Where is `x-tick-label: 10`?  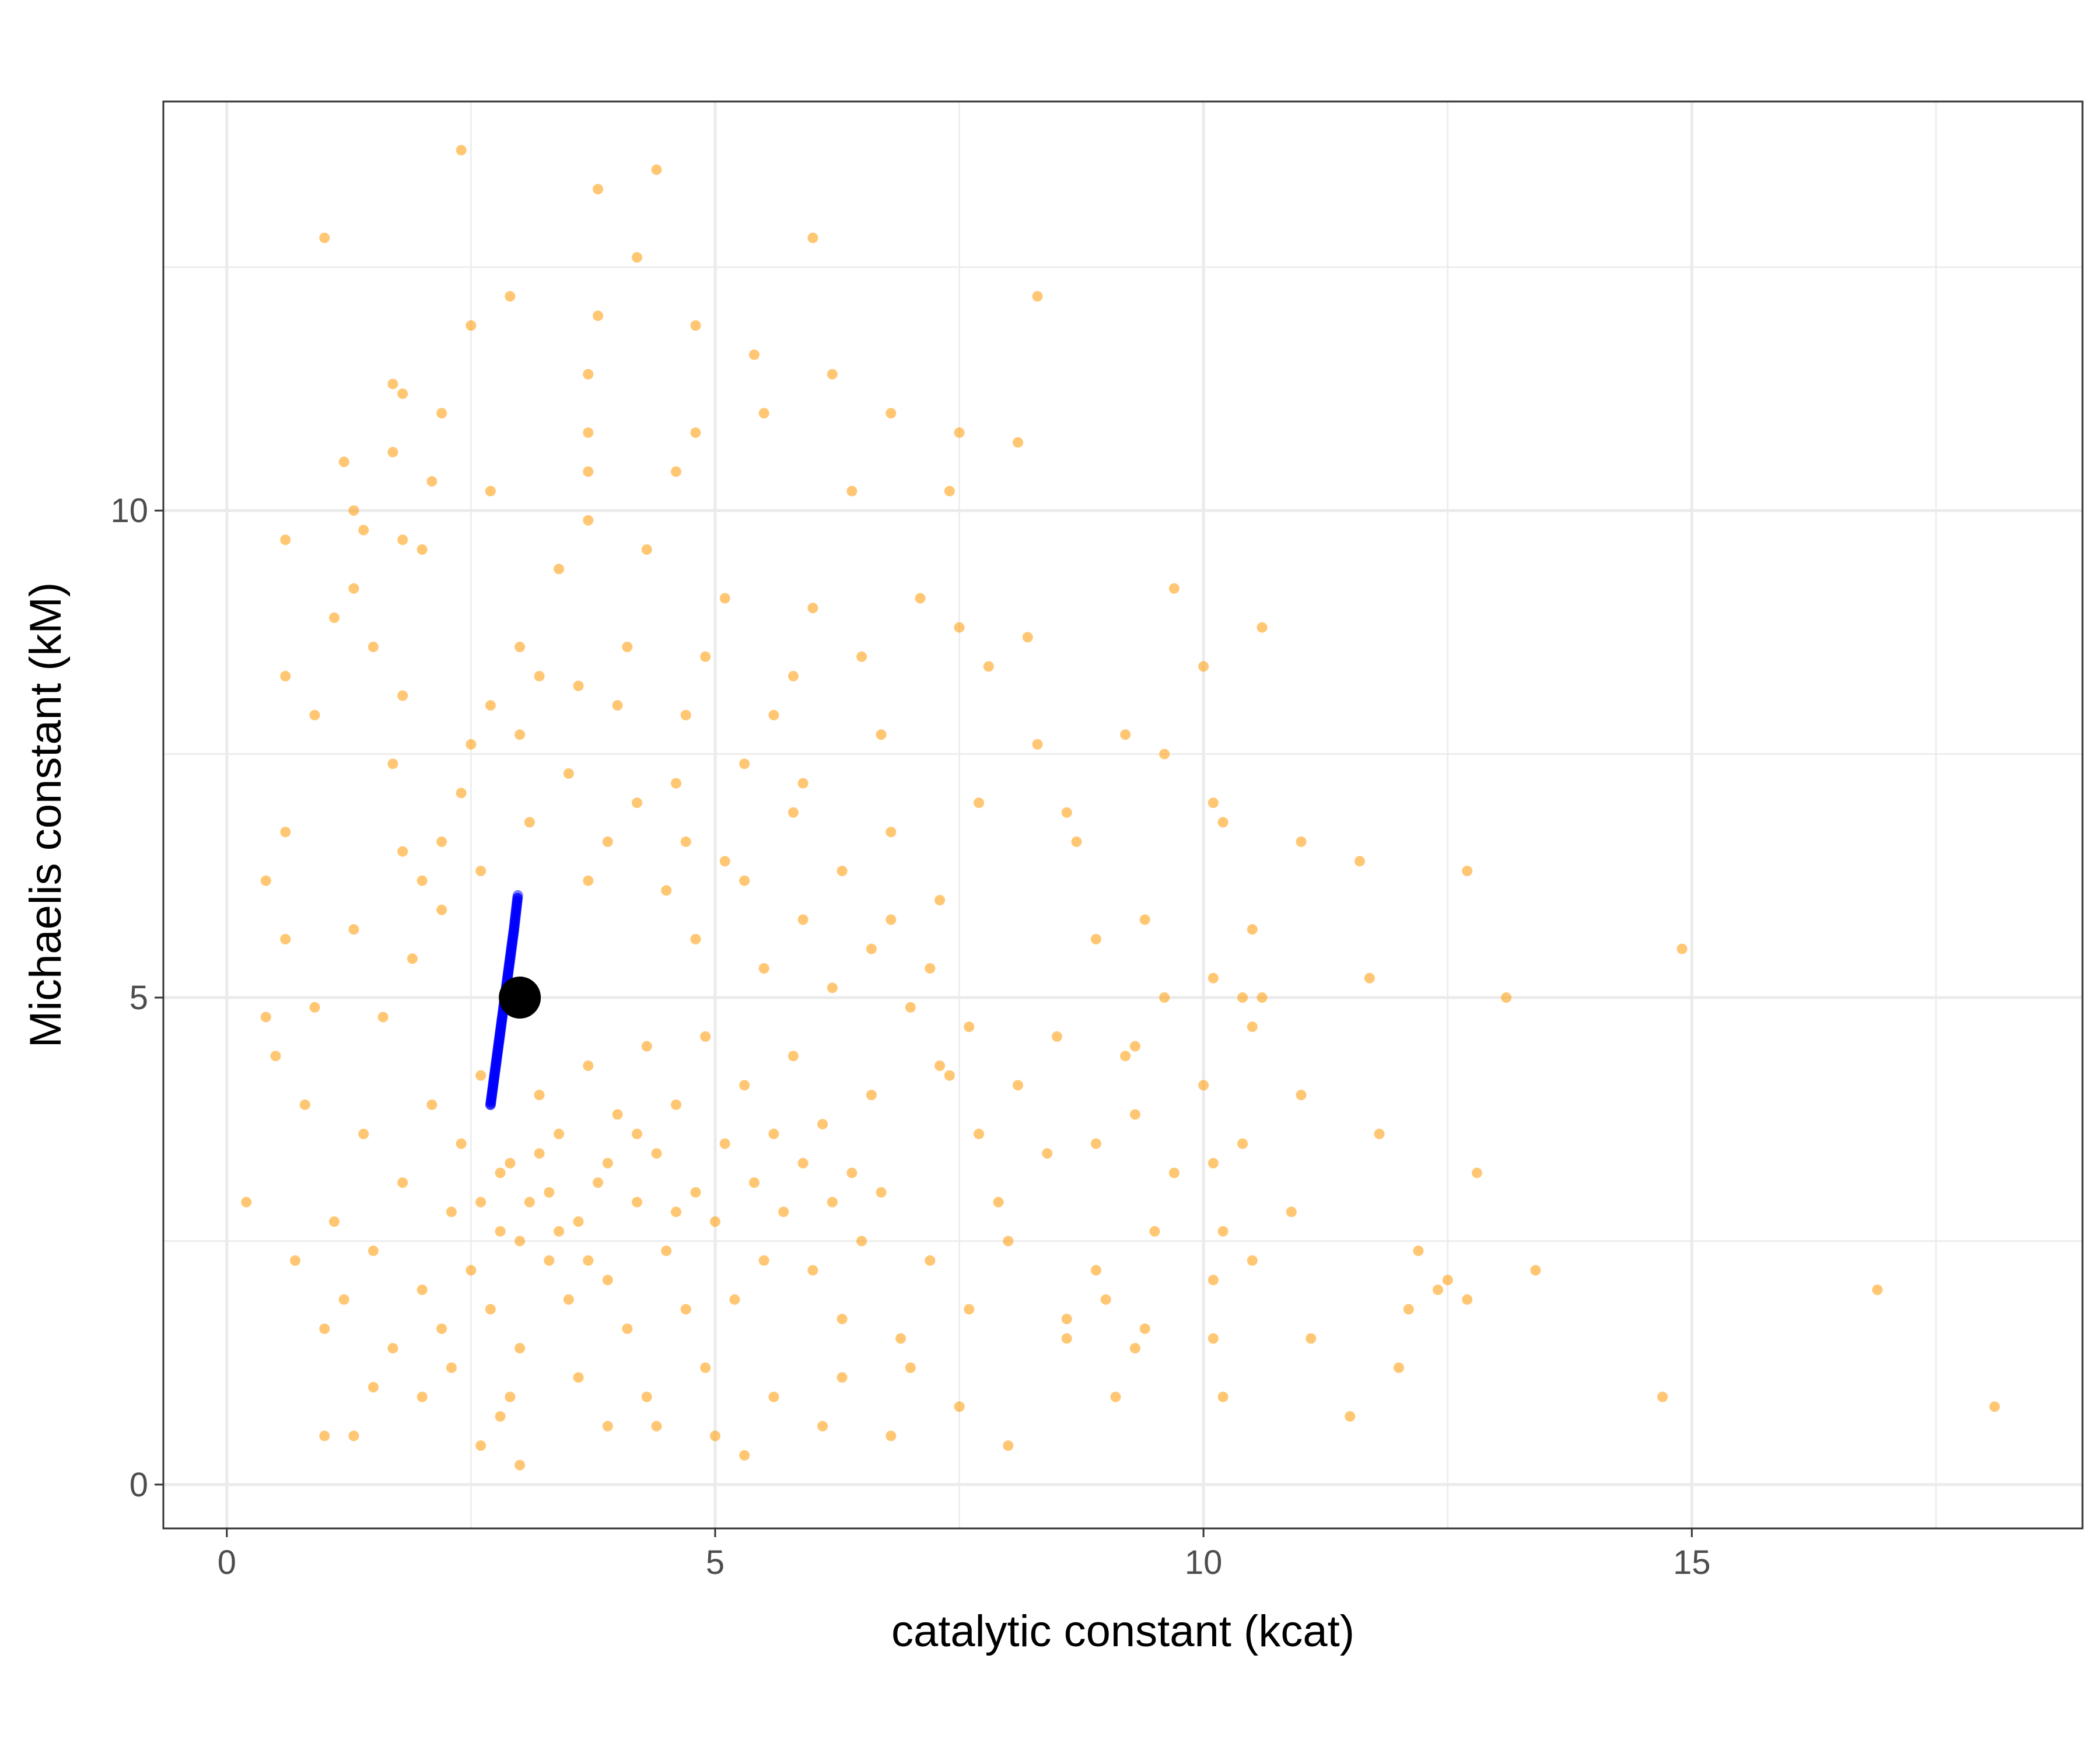
x-tick-label: 10 is located at coordinates (1204, 1562).